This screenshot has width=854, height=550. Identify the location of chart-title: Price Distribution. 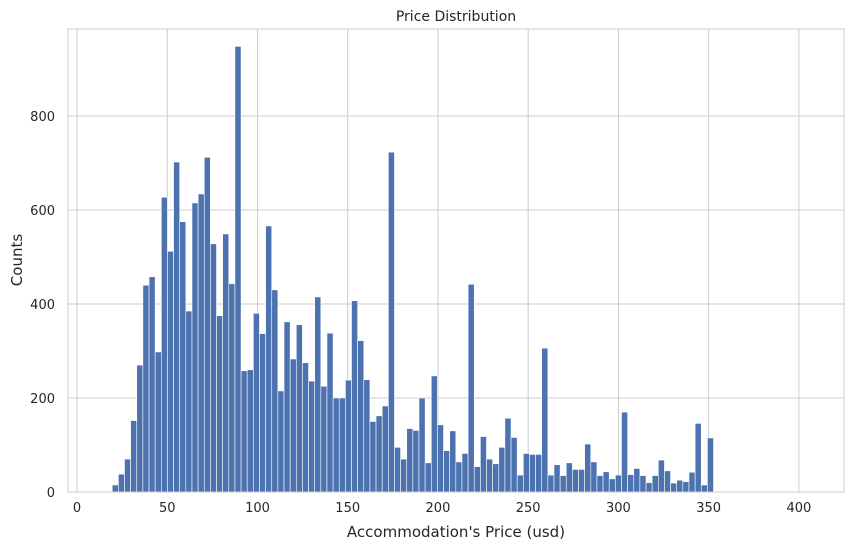
(456, 17).